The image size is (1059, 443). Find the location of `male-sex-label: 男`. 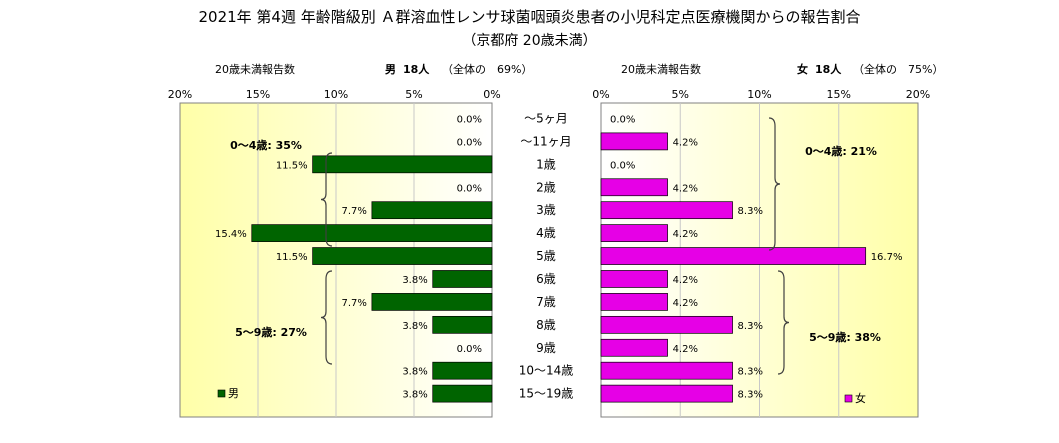

male-sex-label: 男 is located at coordinates (390, 69).